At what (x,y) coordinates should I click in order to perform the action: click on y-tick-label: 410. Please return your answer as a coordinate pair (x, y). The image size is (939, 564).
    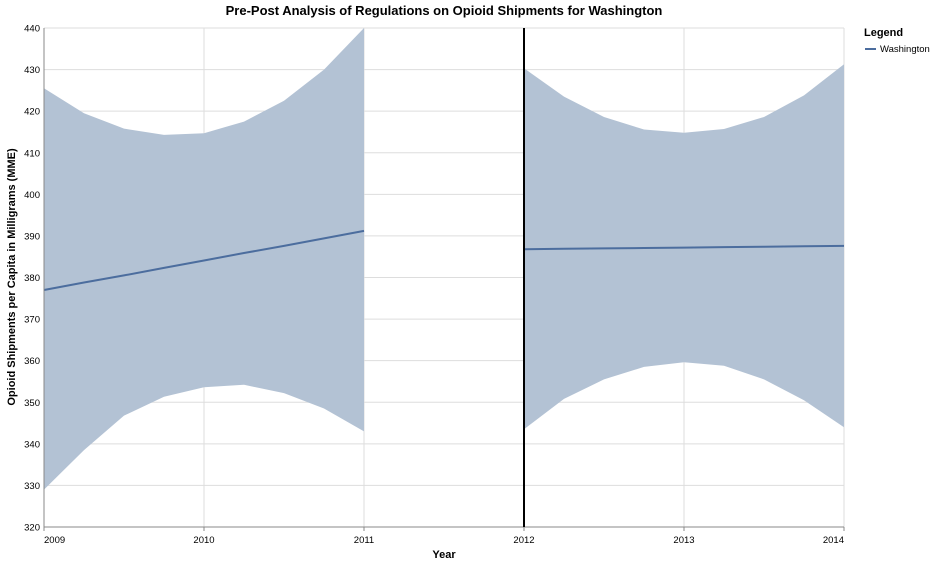
    Looking at the image, I should click on (32, 153).